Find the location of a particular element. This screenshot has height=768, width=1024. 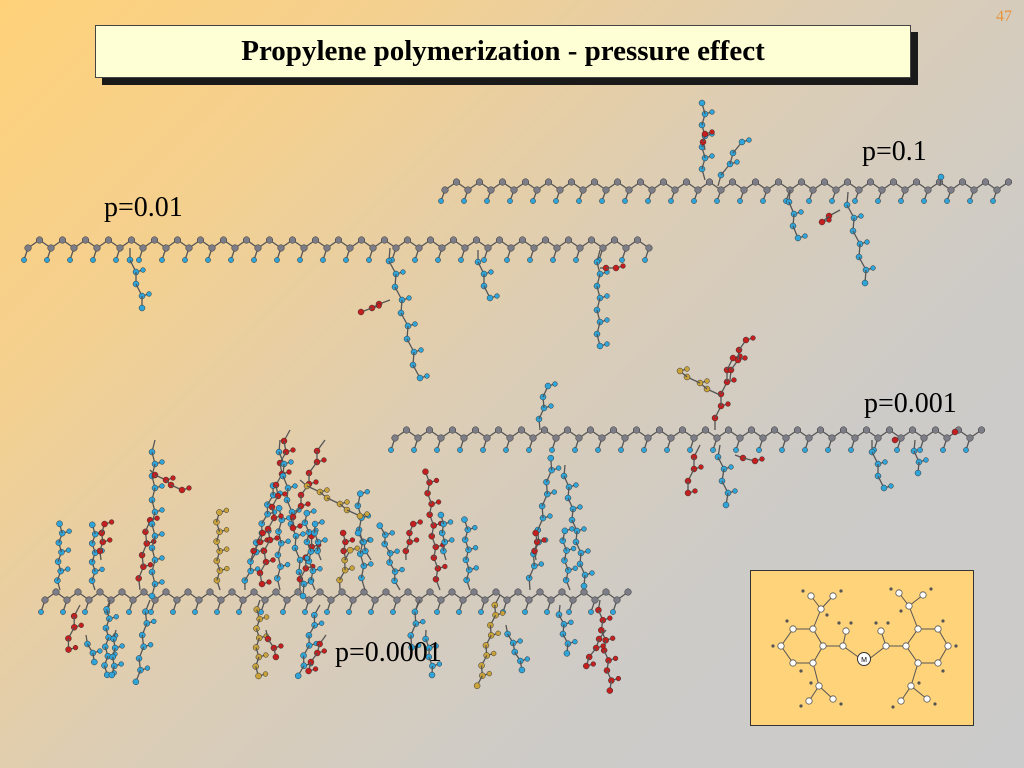

catalyst-structure-inset: M is located at coordinates (862, 648).